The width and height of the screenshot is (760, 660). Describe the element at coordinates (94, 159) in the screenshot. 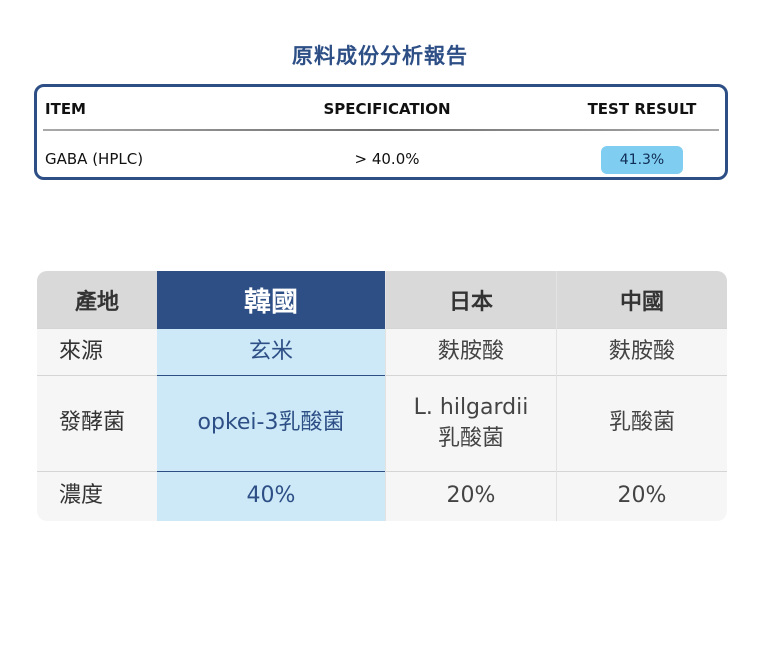

I see `row-item: GABA (HPLC)` at that location.